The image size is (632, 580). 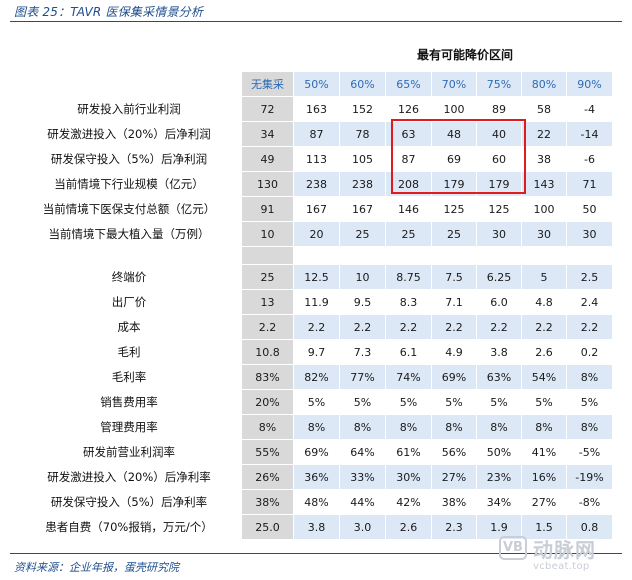 I want to click on table-row: 销售费用率 20% 5% 5% 5% 5% 5% 5% 5%, so click(x=314, y=402).